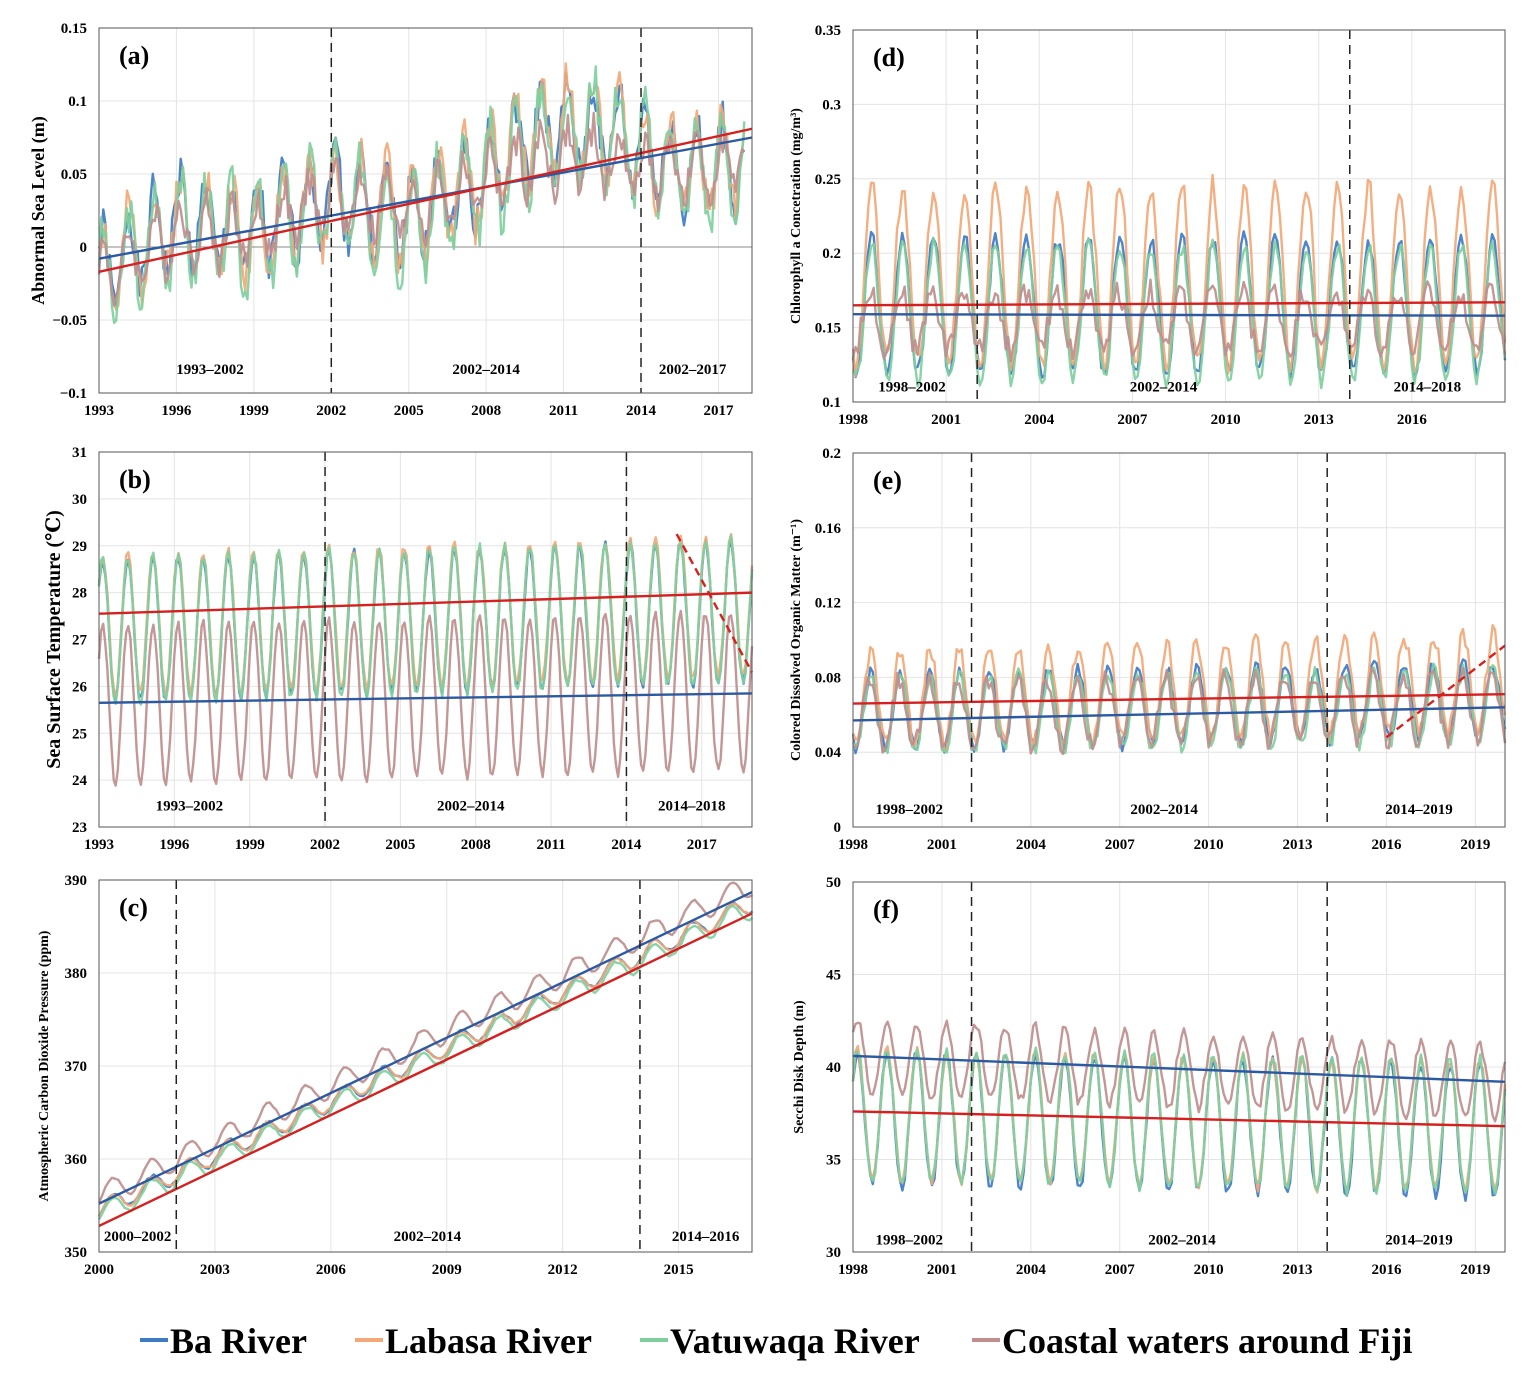  What do you see at coordinates (99, 1270) in the screenshot?
I see `x-tick-label: 2000` at bounding box center [99, 1270].